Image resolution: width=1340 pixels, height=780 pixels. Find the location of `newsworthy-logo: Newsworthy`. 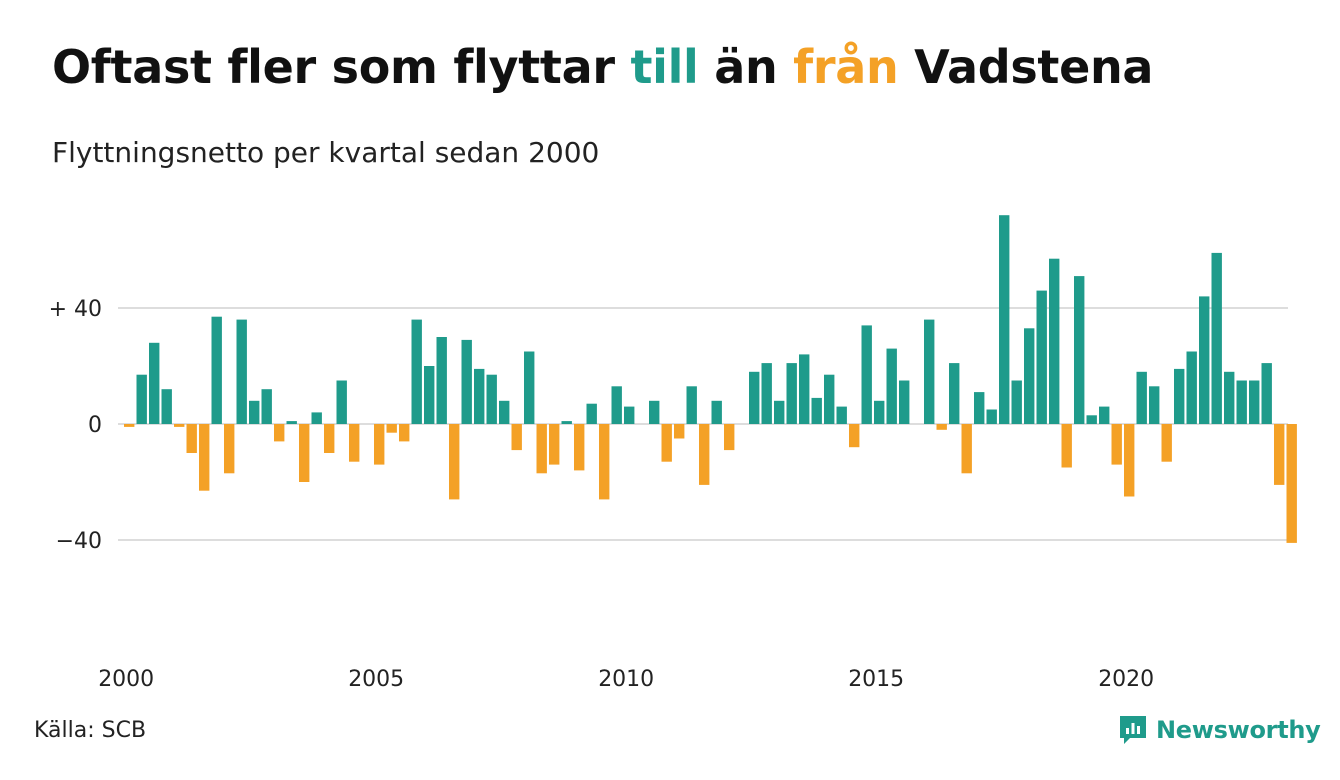

newsworthy-logo: Newsworthy is located at coordinates (1219, 730).